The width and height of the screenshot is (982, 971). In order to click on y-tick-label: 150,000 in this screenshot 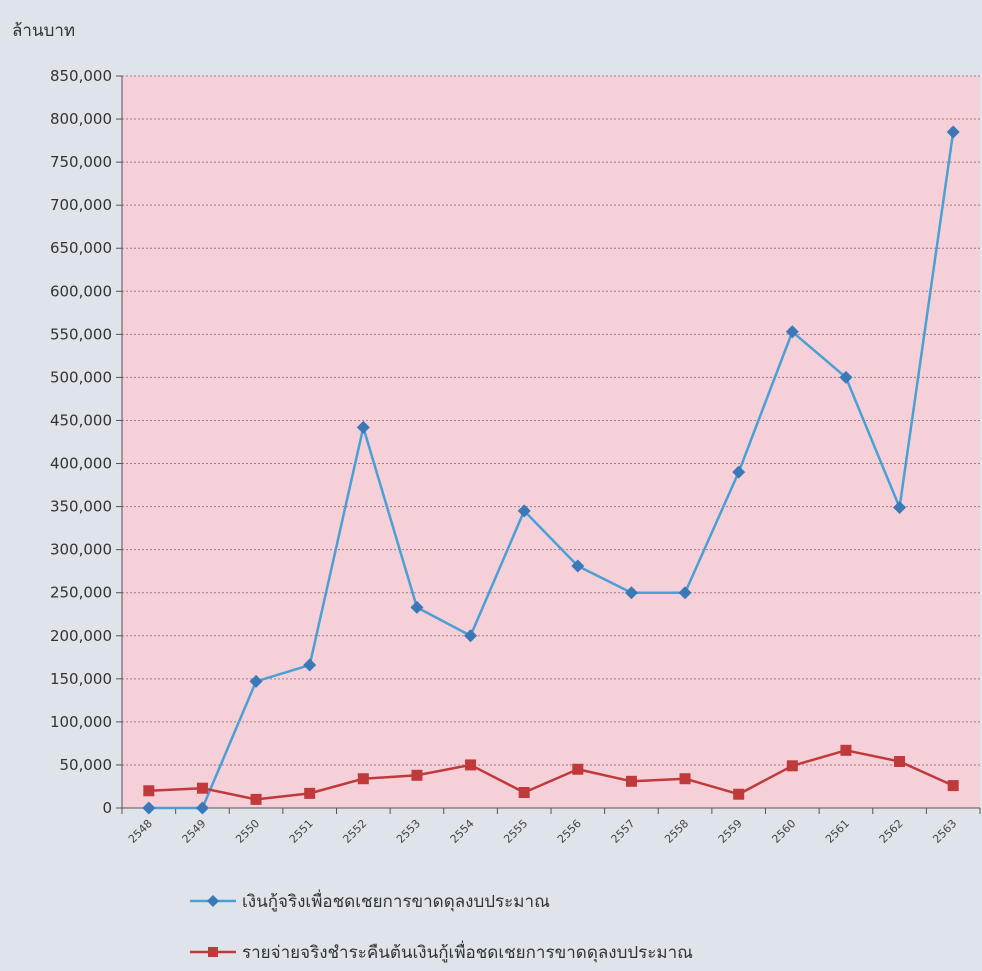, I will do `click(81, 679)`.